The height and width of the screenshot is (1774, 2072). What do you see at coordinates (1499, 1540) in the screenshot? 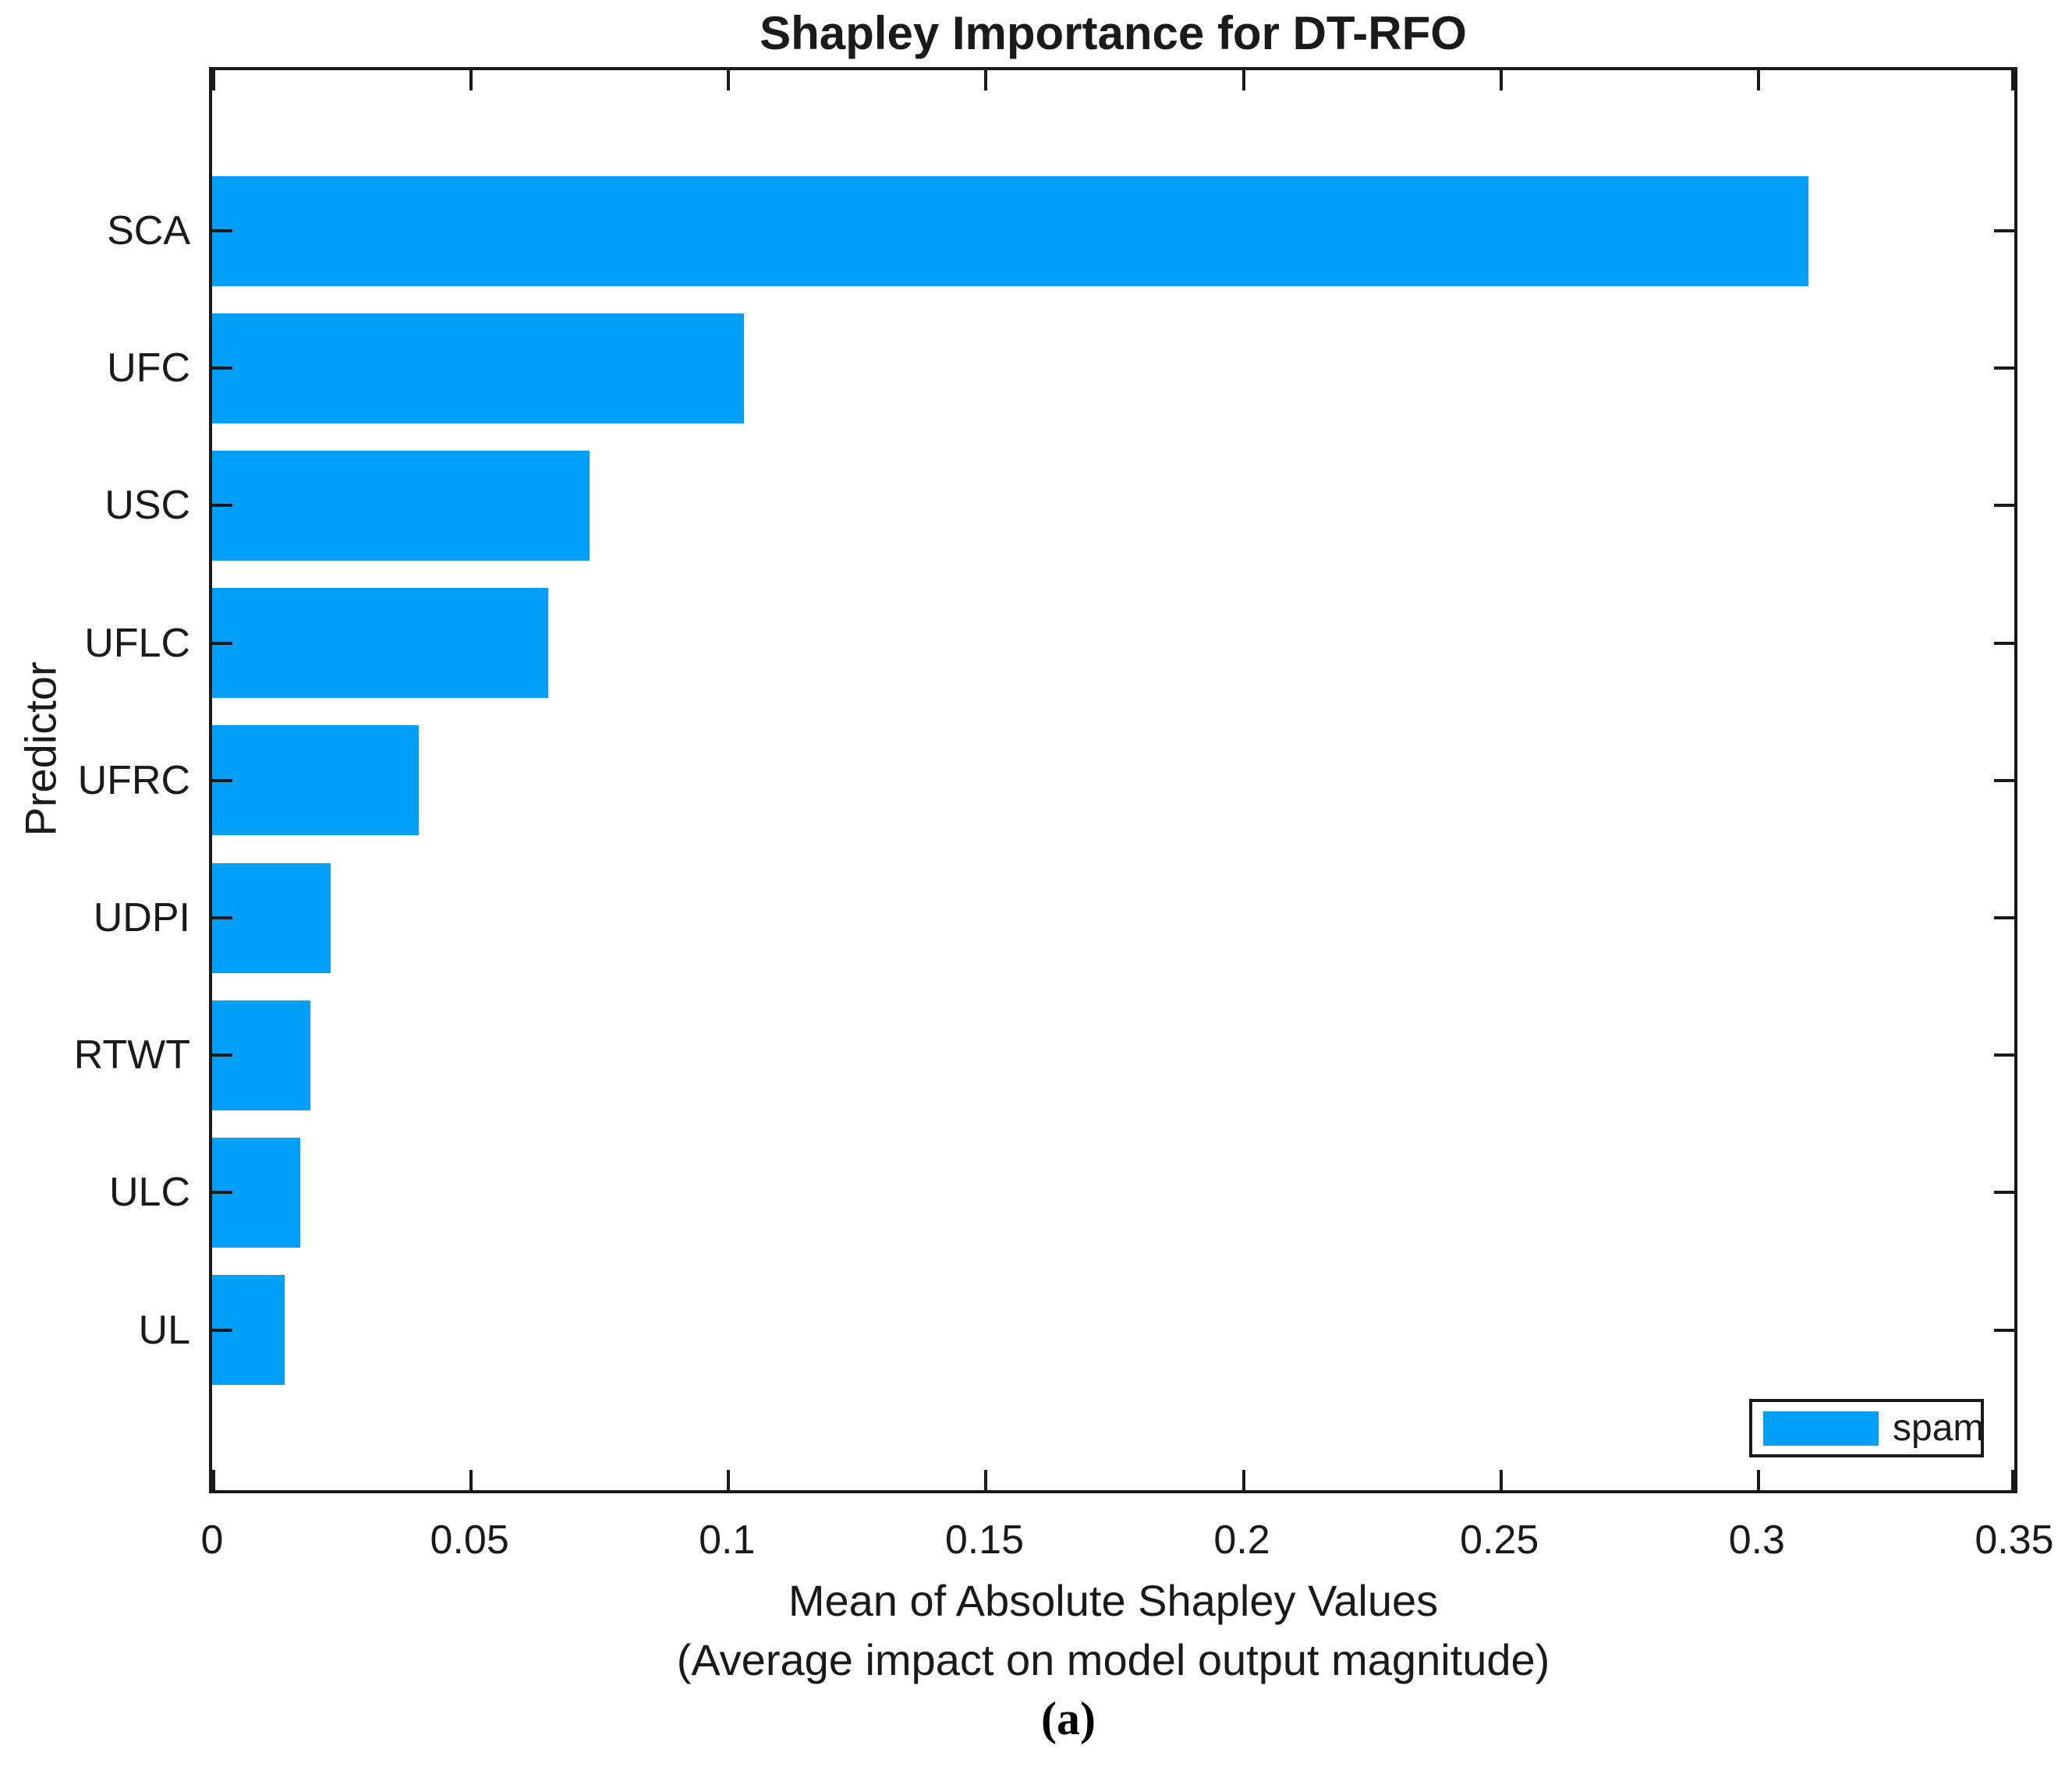
I see `x-tick-label-0.25: 0.25` at bounding box center [1499, 1540].